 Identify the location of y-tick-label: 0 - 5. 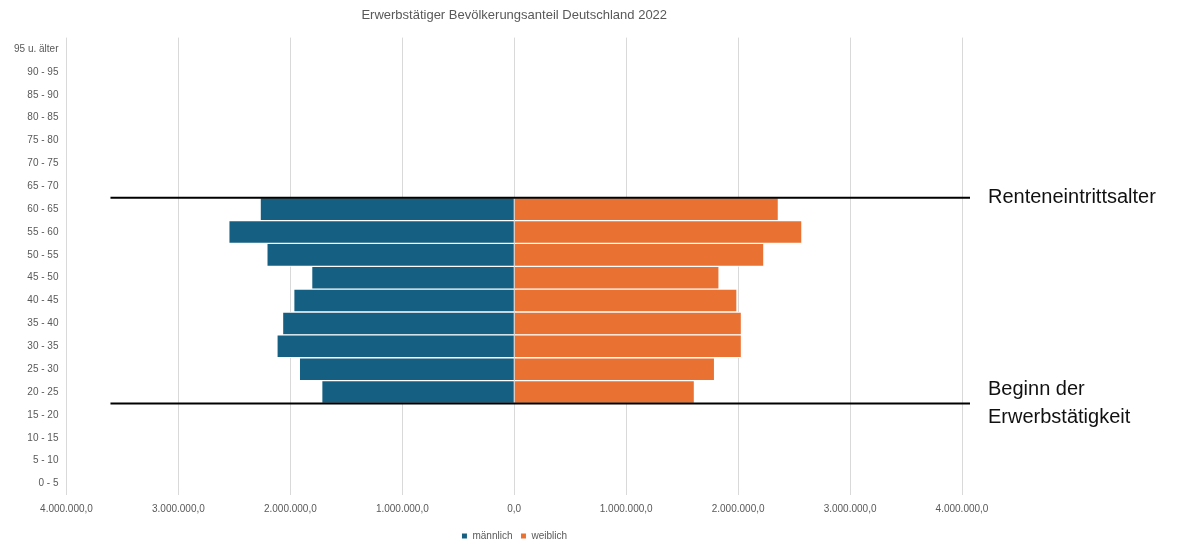
(48, 483).